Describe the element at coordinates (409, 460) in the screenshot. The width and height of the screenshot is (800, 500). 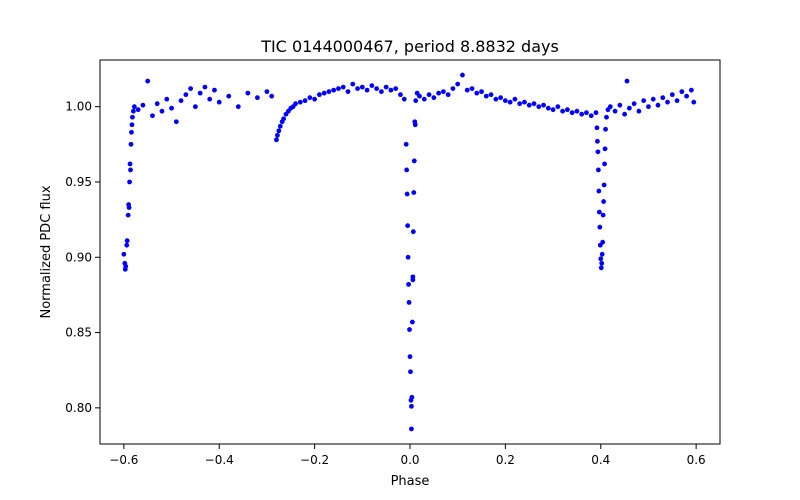
I see `x-tick-label: 0.0` at that location.